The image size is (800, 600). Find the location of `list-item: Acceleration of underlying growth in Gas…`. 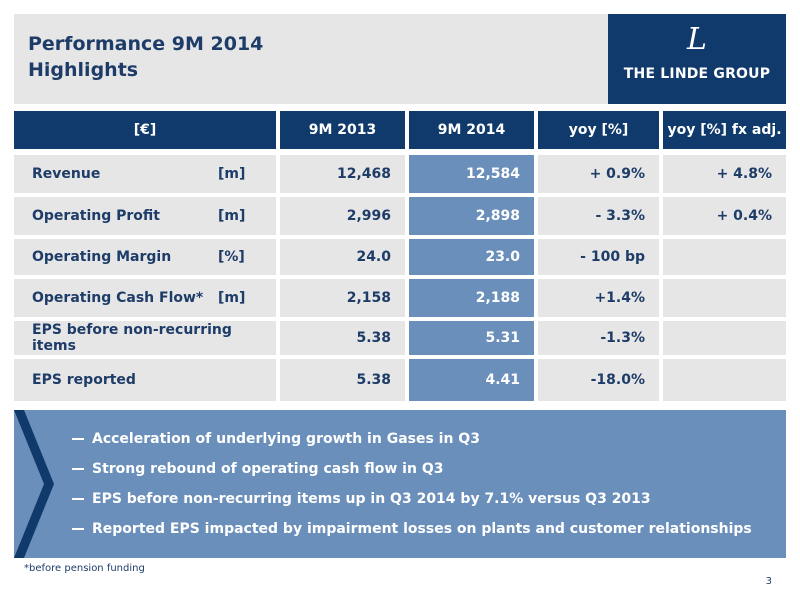

list-item: Acceleration of underlying growth in Gas… is located at coordinates (412, 439).